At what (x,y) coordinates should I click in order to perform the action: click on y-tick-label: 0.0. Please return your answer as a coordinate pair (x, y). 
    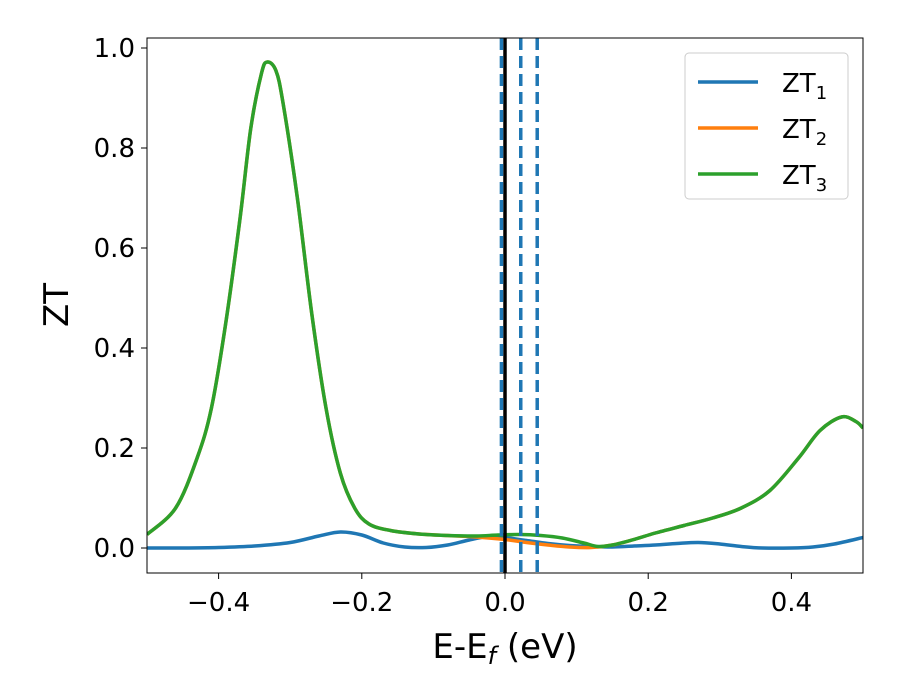
    Looking at the image, I should click on (114, 549).